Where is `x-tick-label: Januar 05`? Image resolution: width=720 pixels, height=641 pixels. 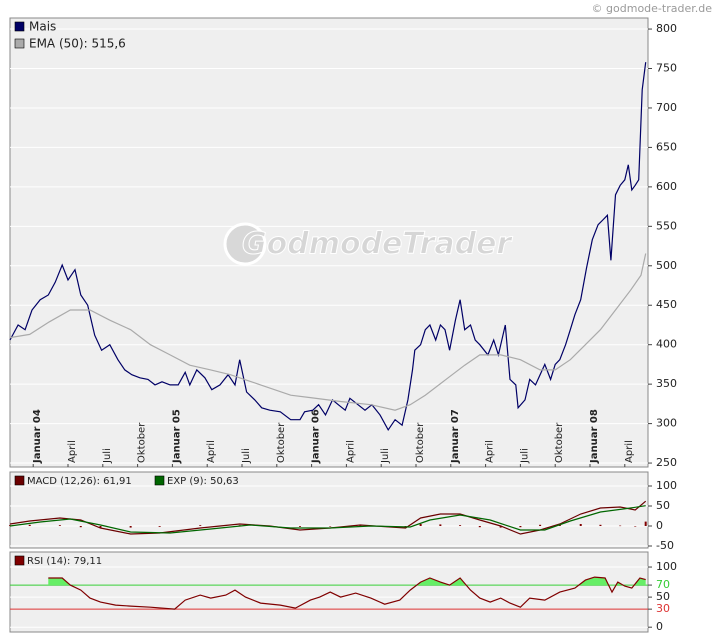
x-tick-label: Januar 05 is located at coordinates (176, 436).